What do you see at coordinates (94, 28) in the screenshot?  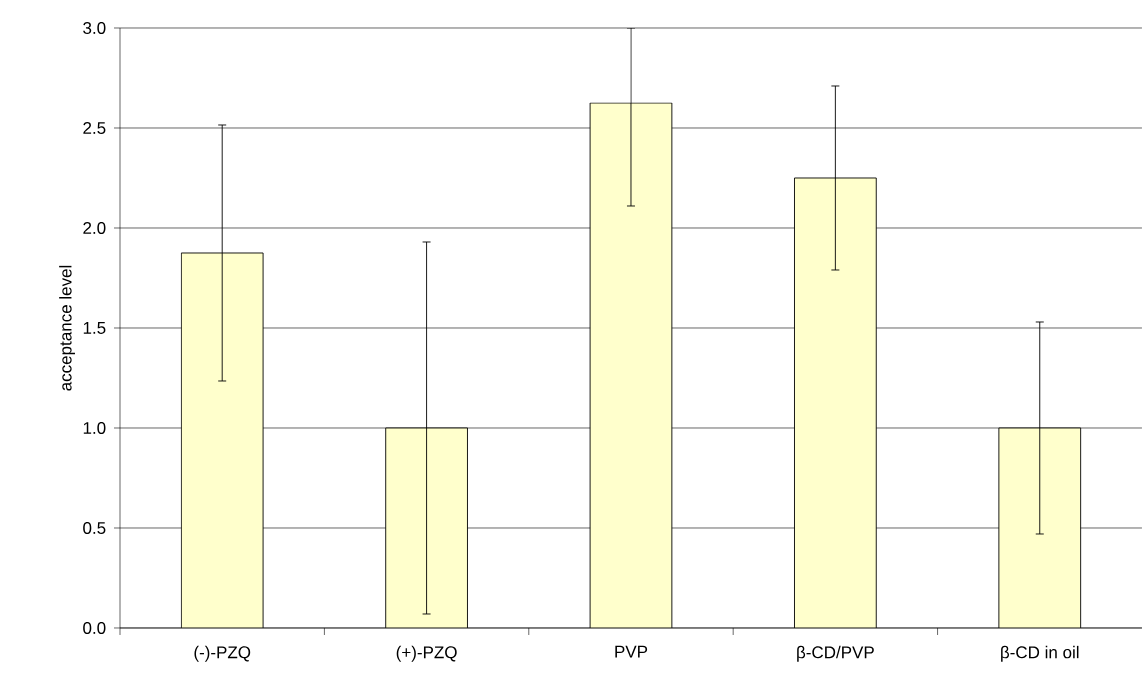 I see `y-tick-label: 3.0` at bounding box center [94, 28].